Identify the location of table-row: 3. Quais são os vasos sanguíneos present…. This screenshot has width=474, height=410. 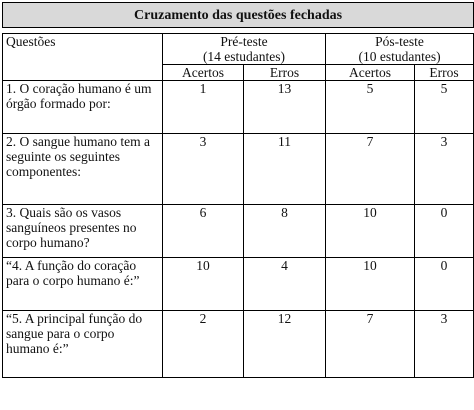
(238, 231).